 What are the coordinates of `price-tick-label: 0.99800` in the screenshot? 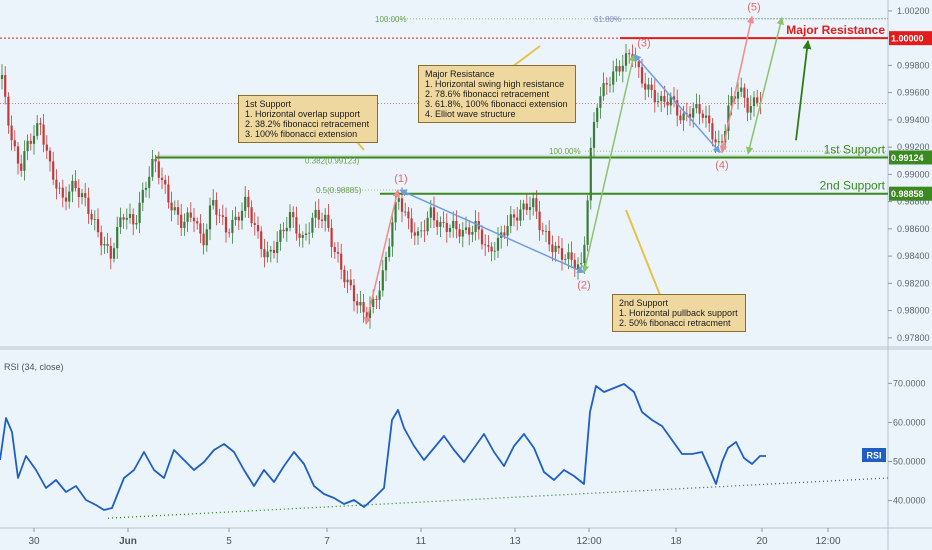 It's located at (913, 65).